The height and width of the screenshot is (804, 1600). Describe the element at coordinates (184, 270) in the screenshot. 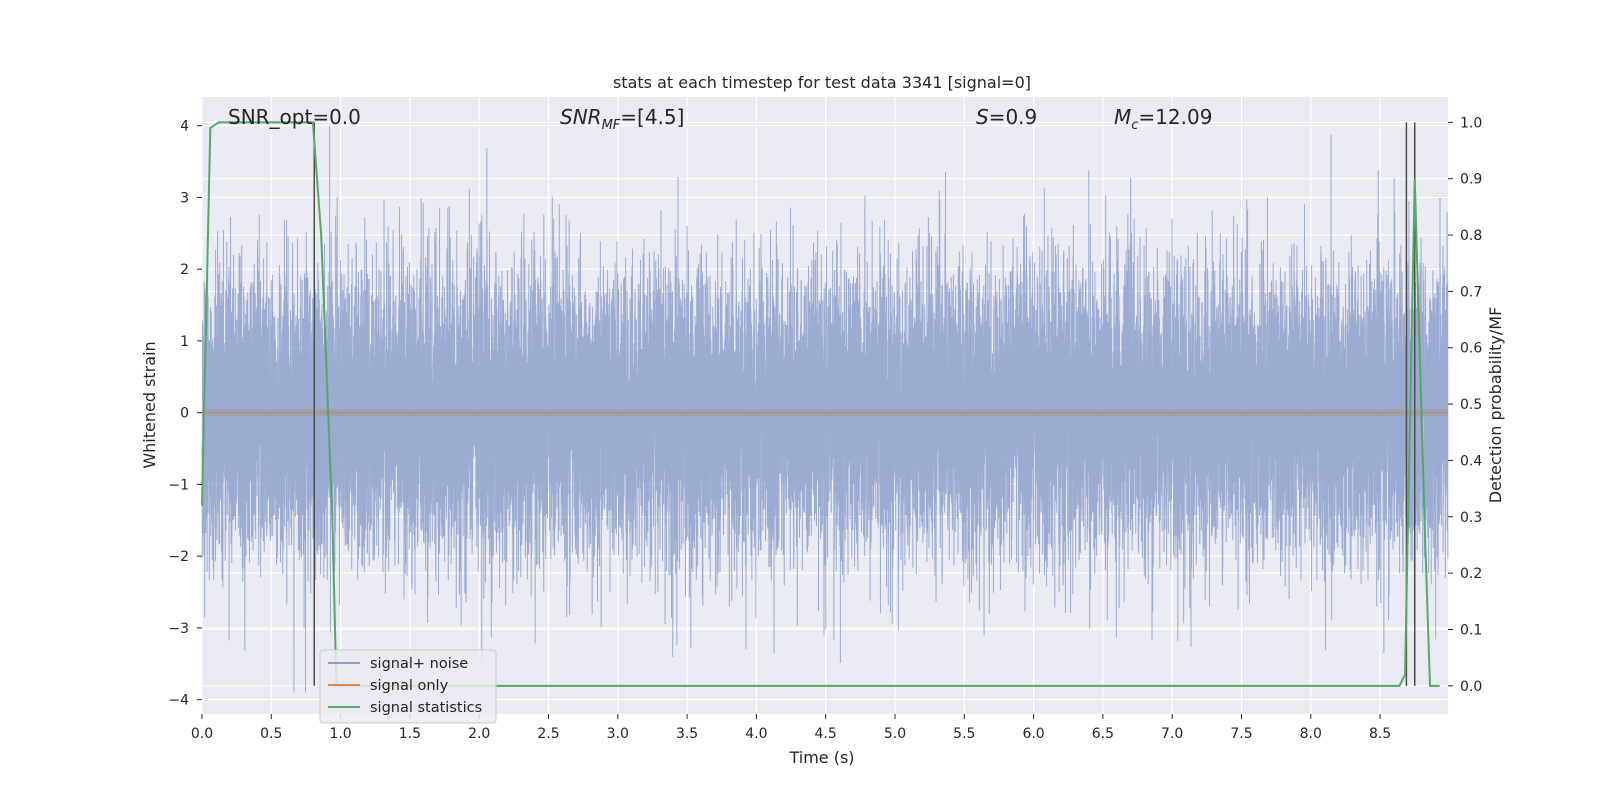

I see `y-tick-label-2: 2` at that location.